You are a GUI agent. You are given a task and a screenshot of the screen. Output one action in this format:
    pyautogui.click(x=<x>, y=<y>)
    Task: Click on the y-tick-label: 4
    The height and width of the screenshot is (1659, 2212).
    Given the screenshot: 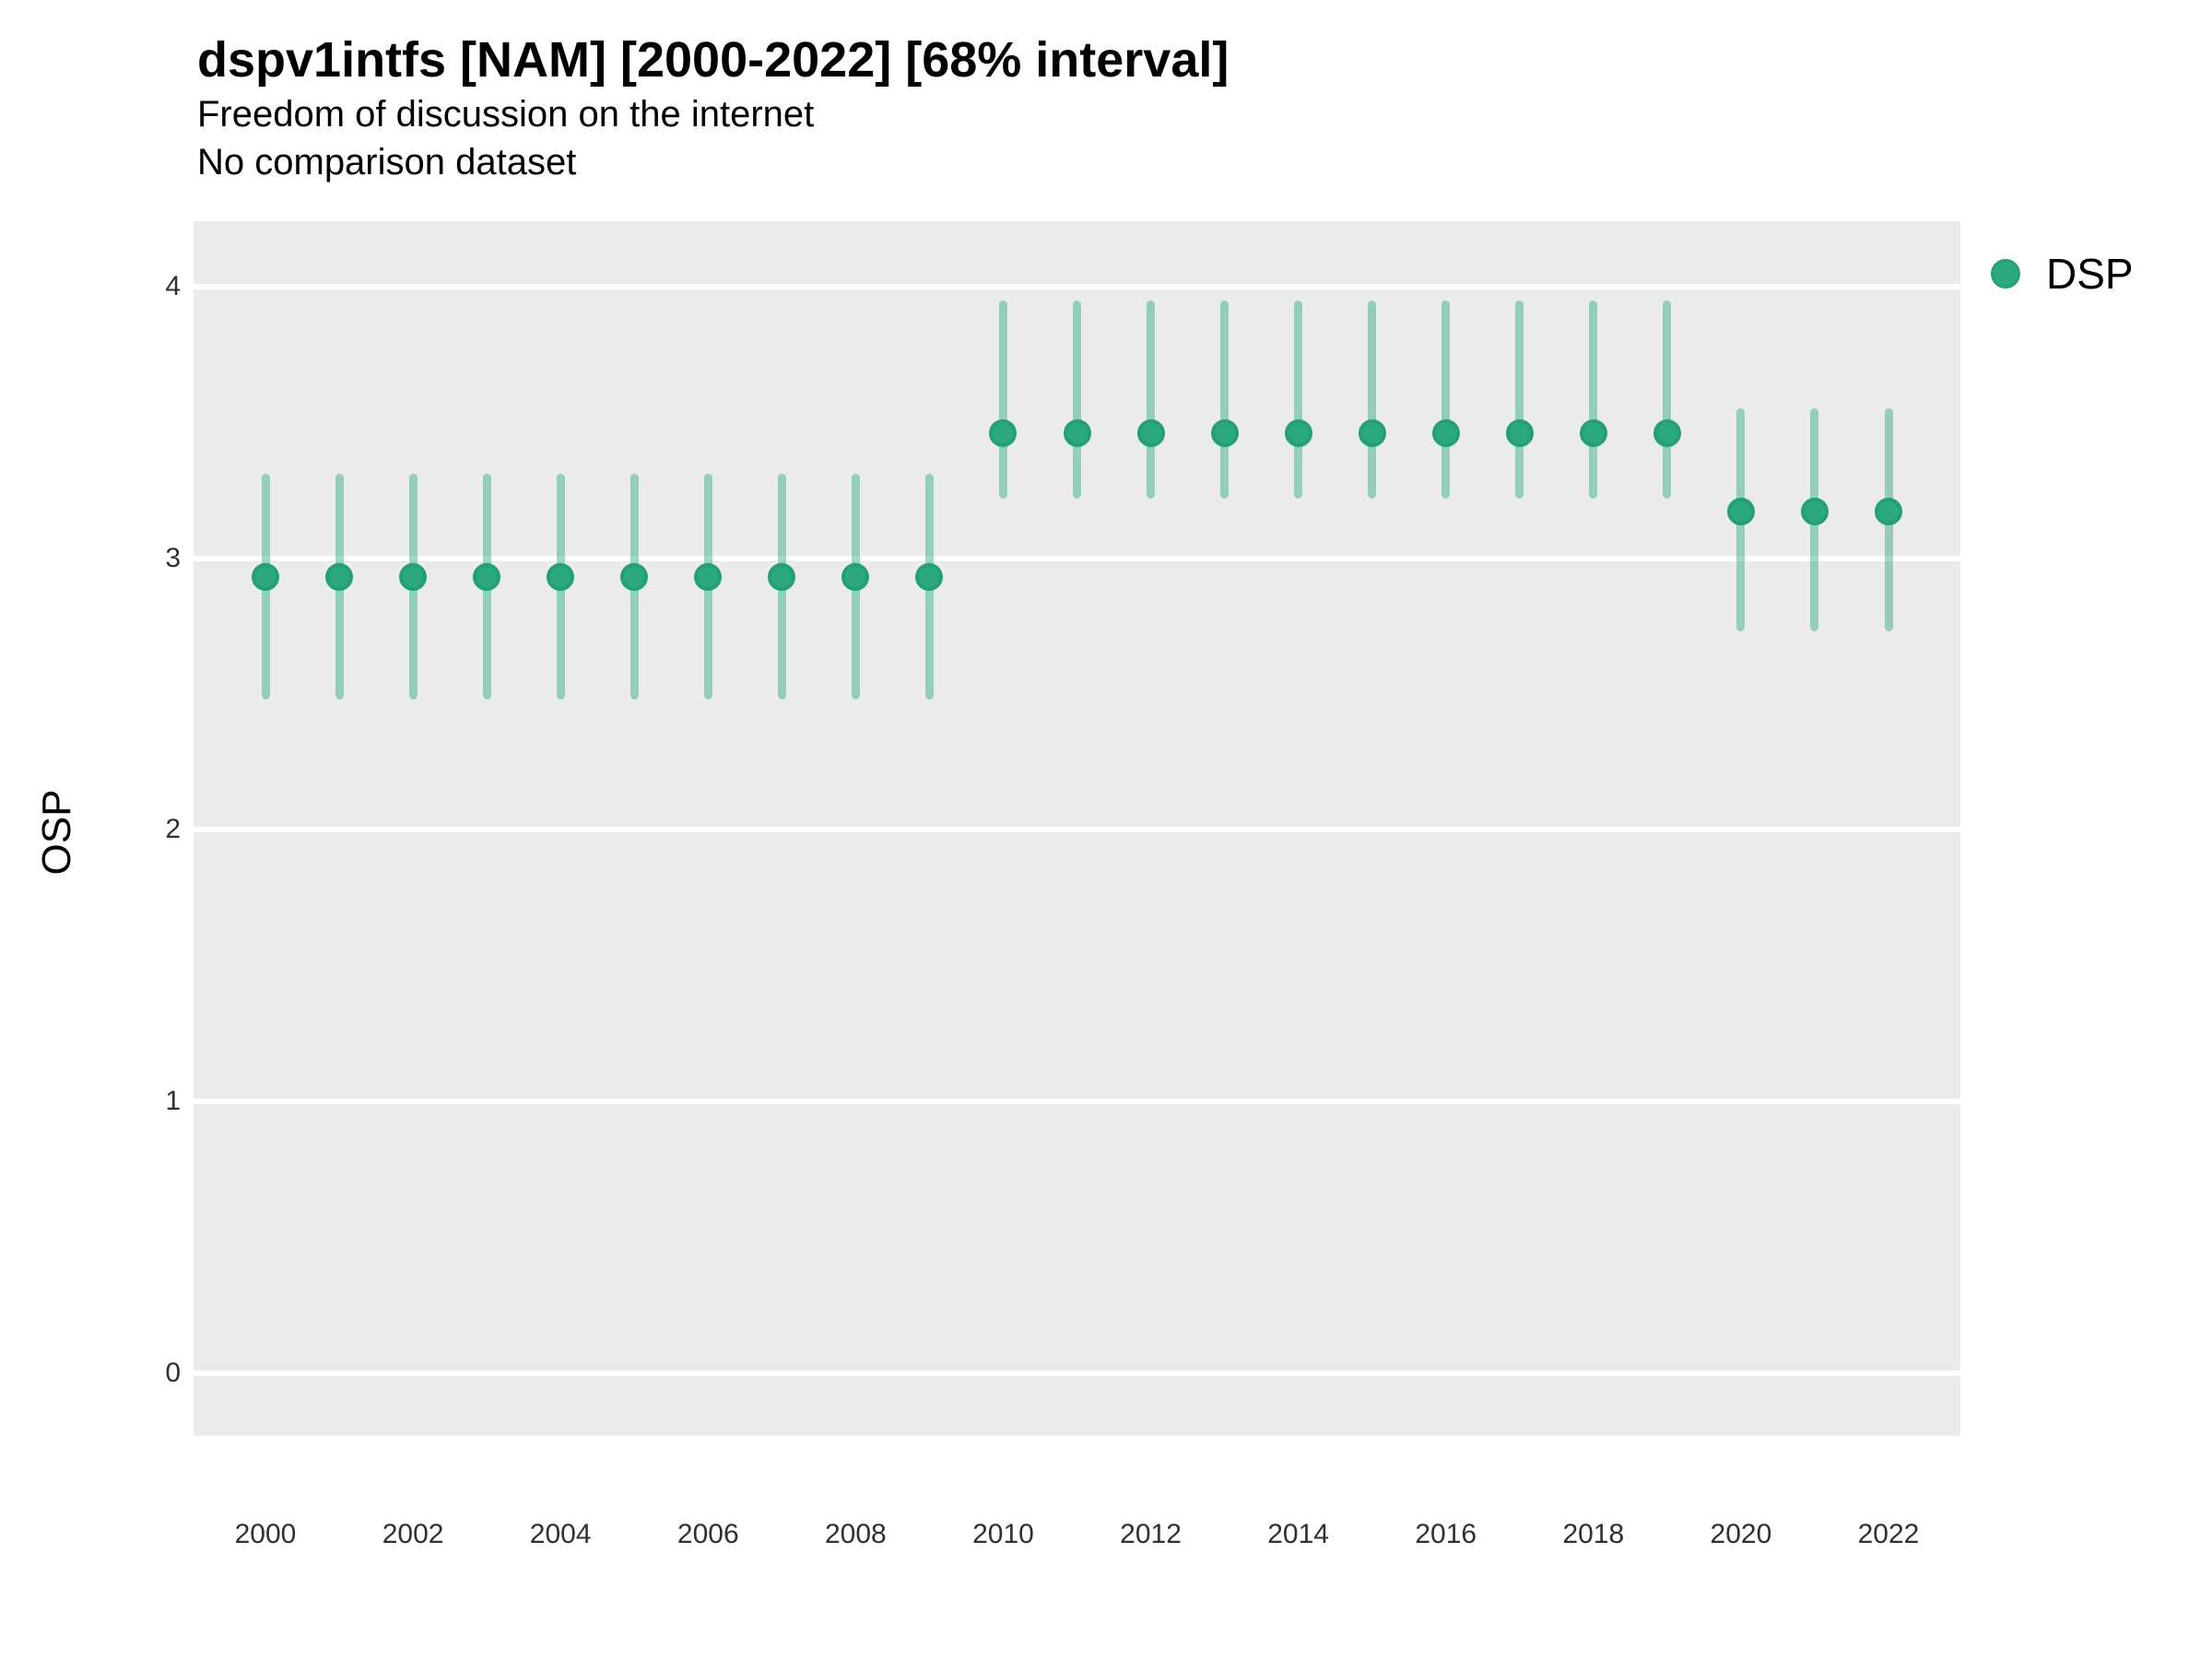 What is the action you would take?
    pyautogui.click(x=173, y=285)
    